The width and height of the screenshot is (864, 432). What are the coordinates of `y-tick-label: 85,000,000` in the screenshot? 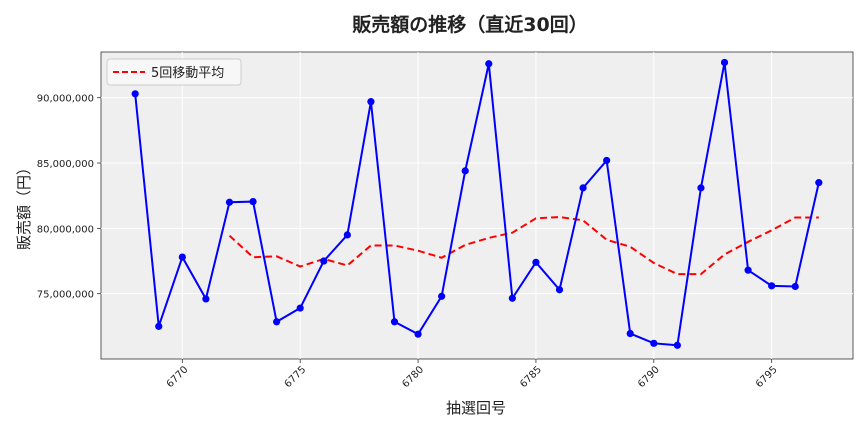 It's located at (65, 164).